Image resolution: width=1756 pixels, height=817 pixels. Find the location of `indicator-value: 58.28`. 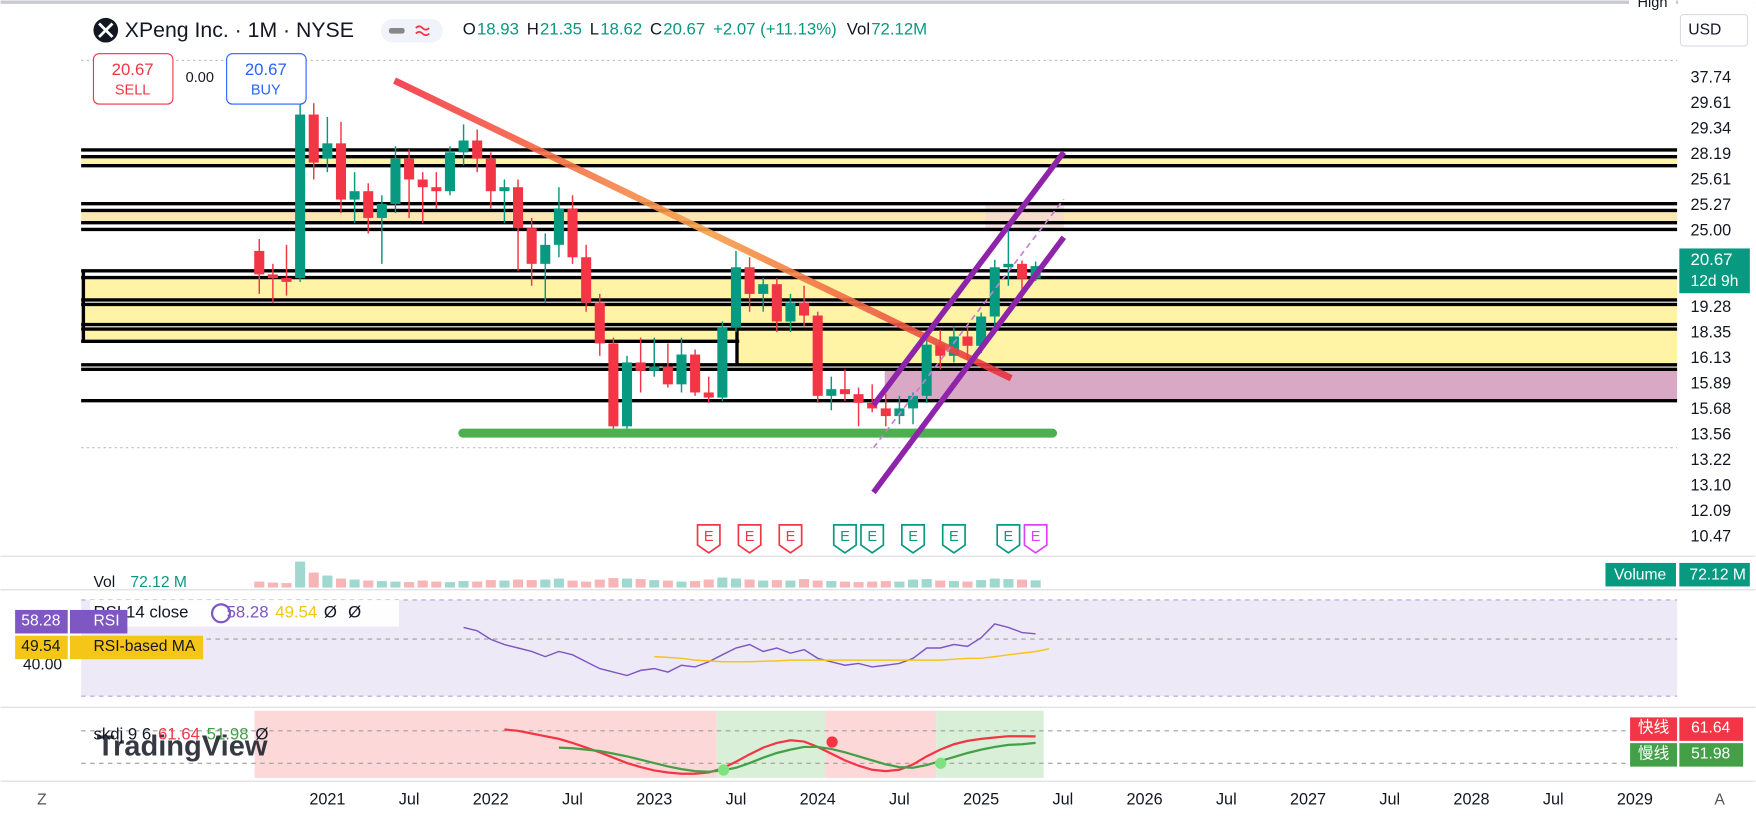

indicator-value: 58.28 is located at coordinates (248, 612).